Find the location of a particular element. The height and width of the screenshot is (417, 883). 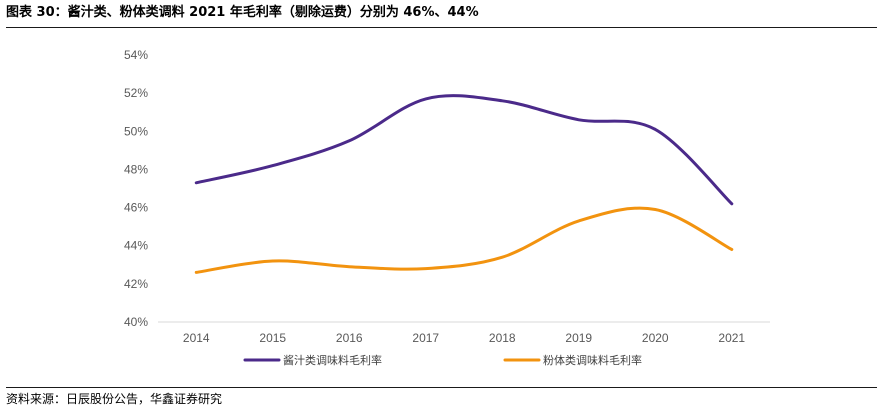

y-tick-label: 52% is located at coordinates (136, 93).